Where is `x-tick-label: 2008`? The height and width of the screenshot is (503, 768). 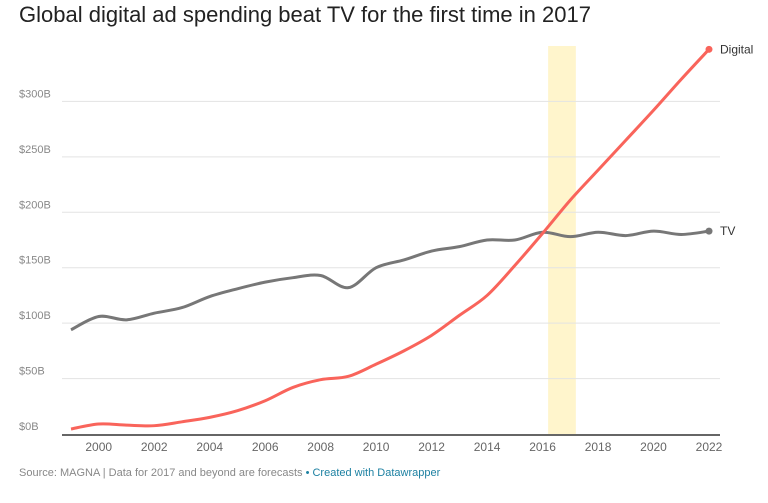
x-tick-label: 2008 is located at coordinates (320, 447).